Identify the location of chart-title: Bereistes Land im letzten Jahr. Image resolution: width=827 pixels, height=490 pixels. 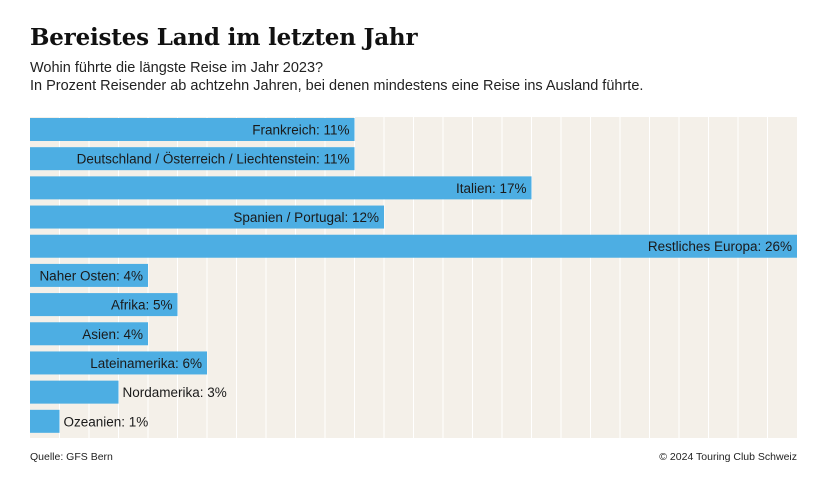
(224, 37).